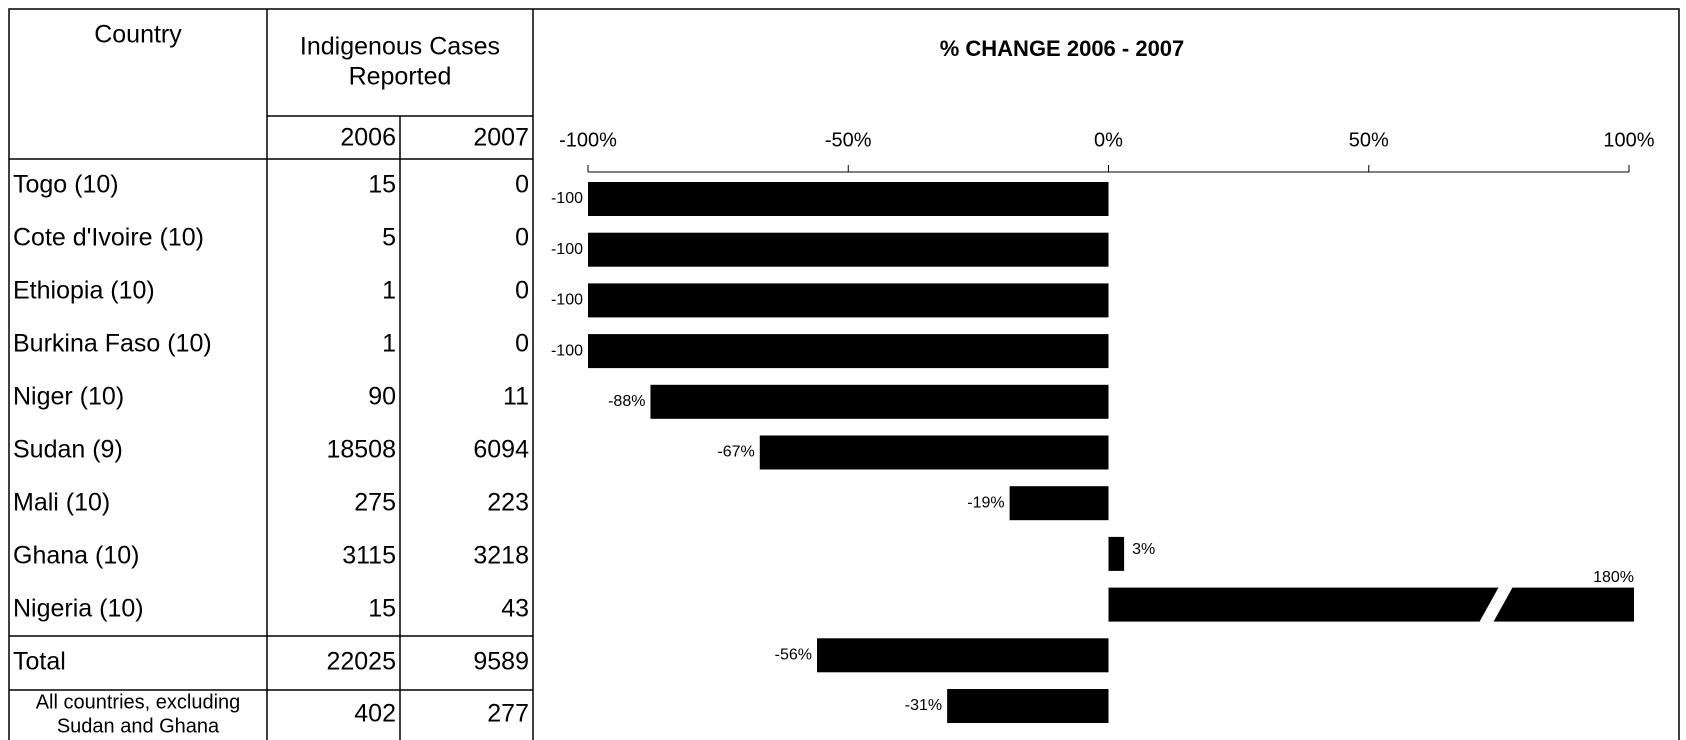 This screenshot has height=740, width=1686. Describe the element at coordinates (516, 397) in the screenshot. I see `cell-2007: 11` at that location.